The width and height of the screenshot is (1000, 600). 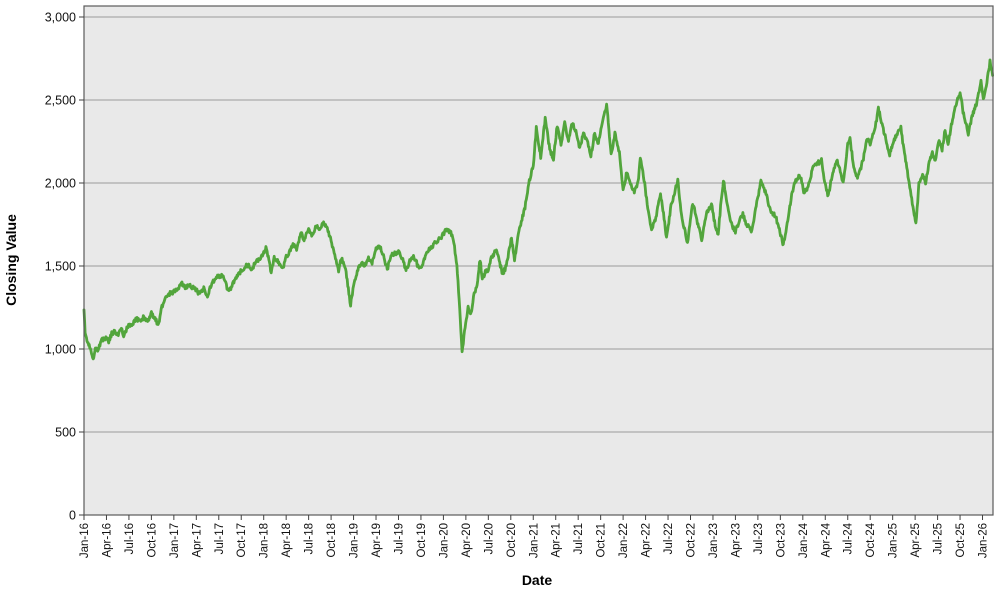 I want to click on x-tick-label: Oct-25, so click(x=961, y=540).